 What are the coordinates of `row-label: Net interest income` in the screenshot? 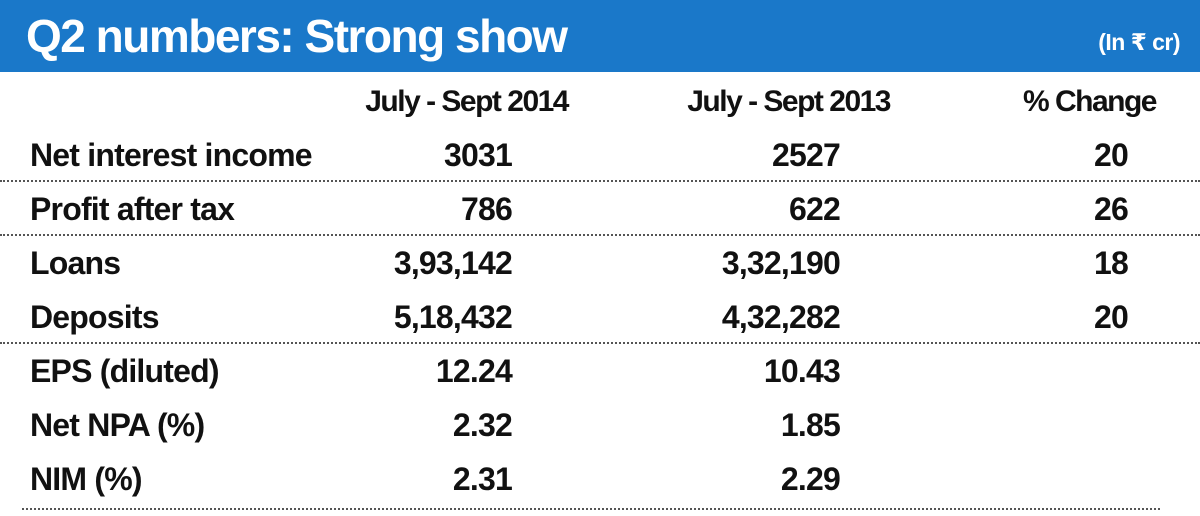 It's located at (171, 155).